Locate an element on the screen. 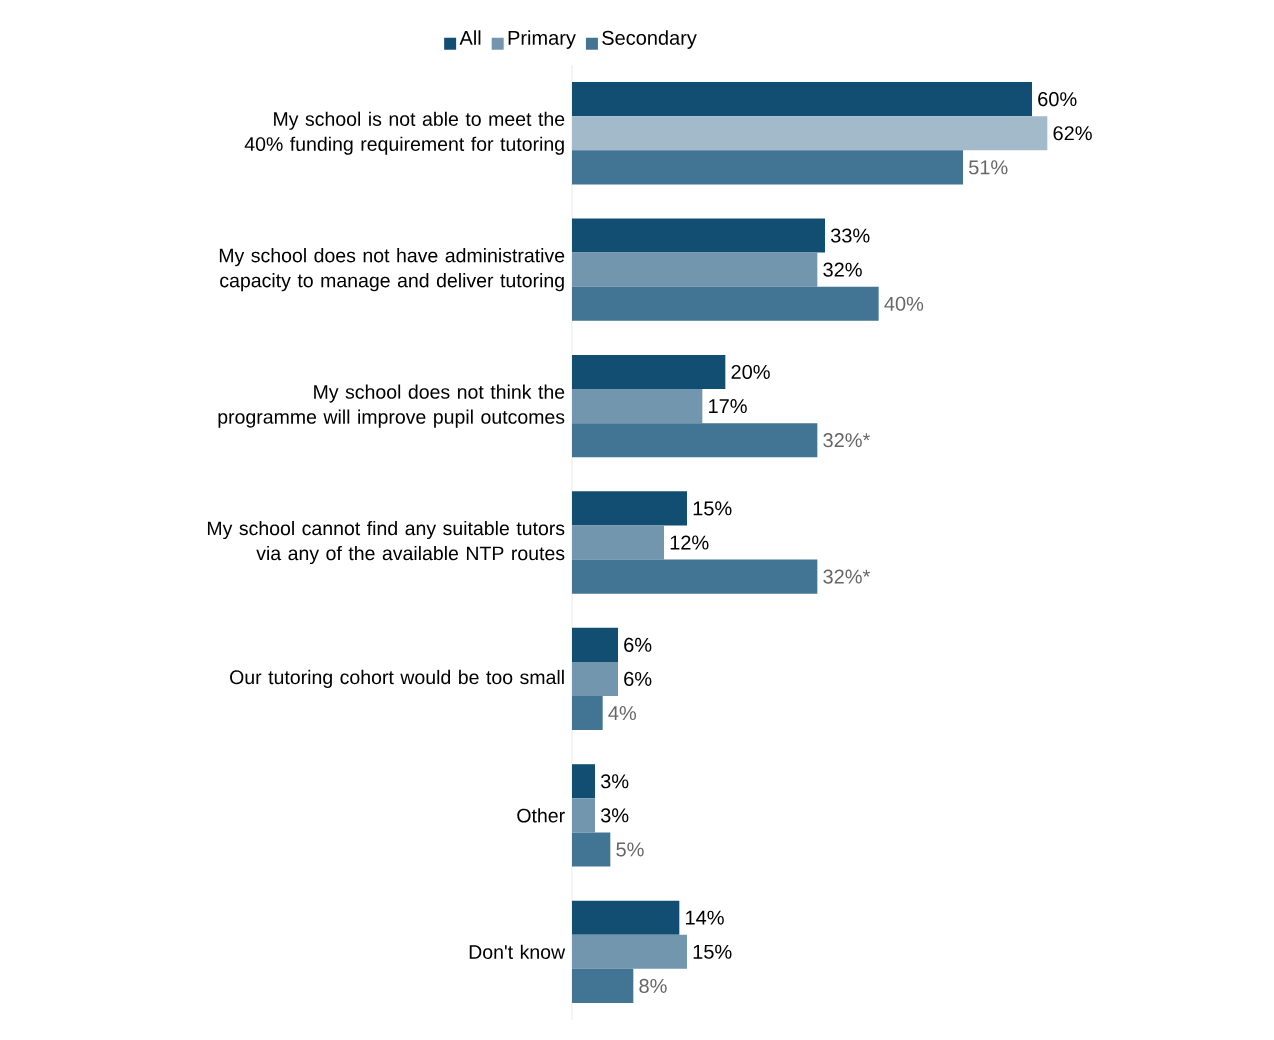 Image resolution: width=1274 pixels, height=1040 pixels. data-label: 20% is located at coordinates (750, 372).